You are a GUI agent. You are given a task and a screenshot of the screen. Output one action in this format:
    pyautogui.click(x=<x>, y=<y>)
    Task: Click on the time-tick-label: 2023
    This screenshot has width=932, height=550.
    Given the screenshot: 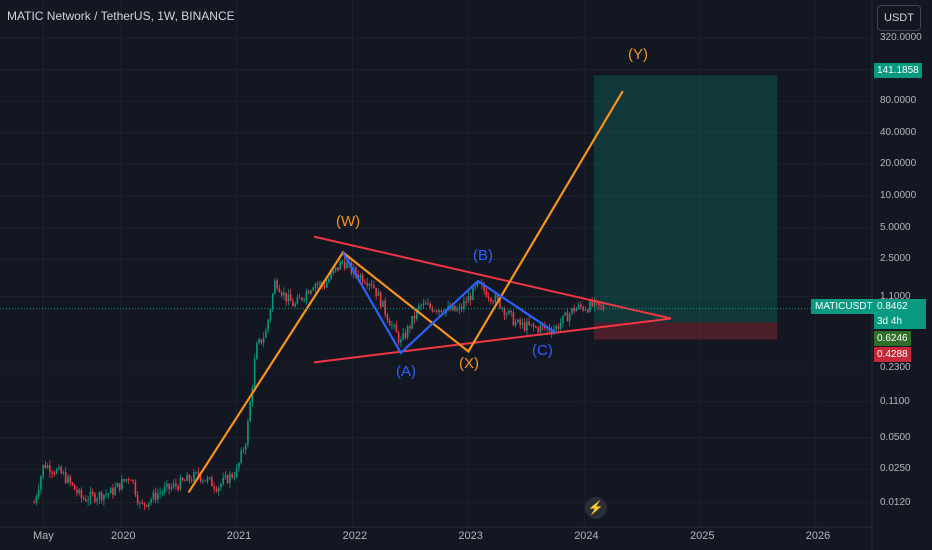 What is the action you would take?
    pyautogui.click(x=470, y=536)
    